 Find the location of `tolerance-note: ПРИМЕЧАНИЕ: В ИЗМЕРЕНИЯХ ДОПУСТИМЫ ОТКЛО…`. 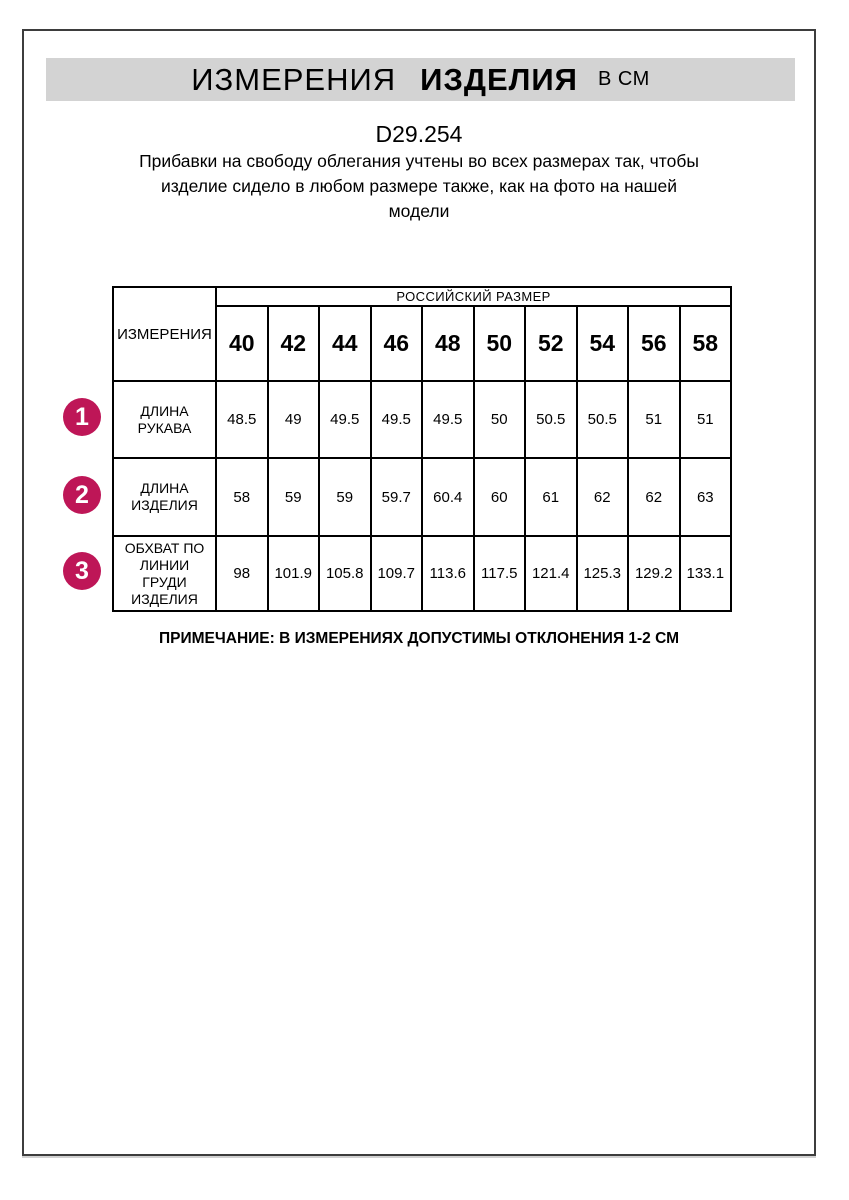

tolerance-note: ПРИМЕЧАНИЕ: В ИЗМЕРЕНИЯХ ДОПУСТИМЫ ОТКЛО… is located at coordinates (419, 638).